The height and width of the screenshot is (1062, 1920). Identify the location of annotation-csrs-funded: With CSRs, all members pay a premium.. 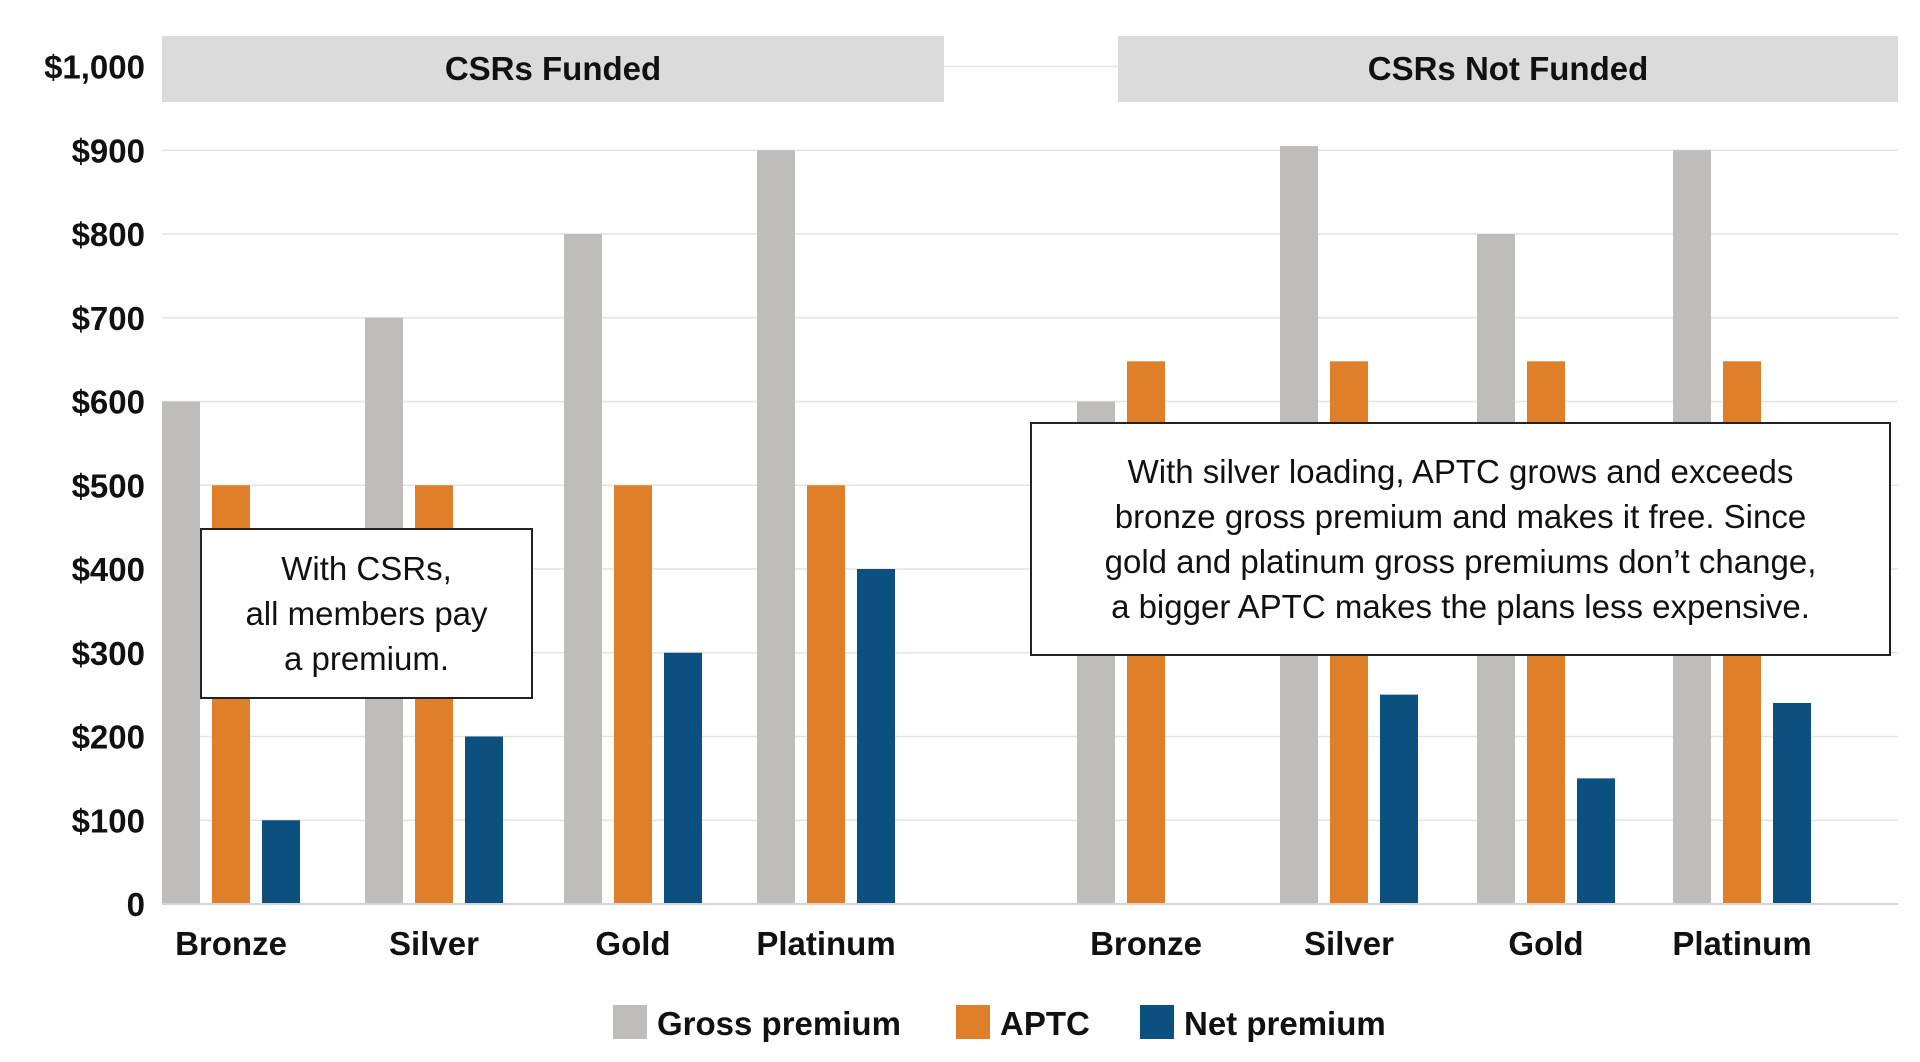
(366, 613).